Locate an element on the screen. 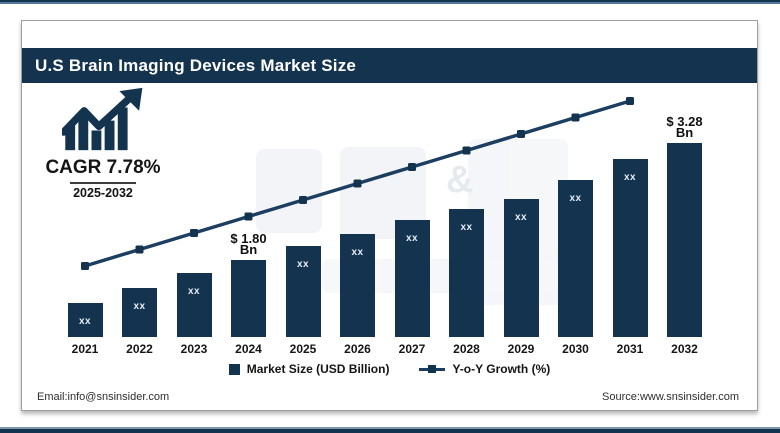 This screenshot has height=433, width=780. axis-label-2023: 2023 is located at coordinates (194, 349).